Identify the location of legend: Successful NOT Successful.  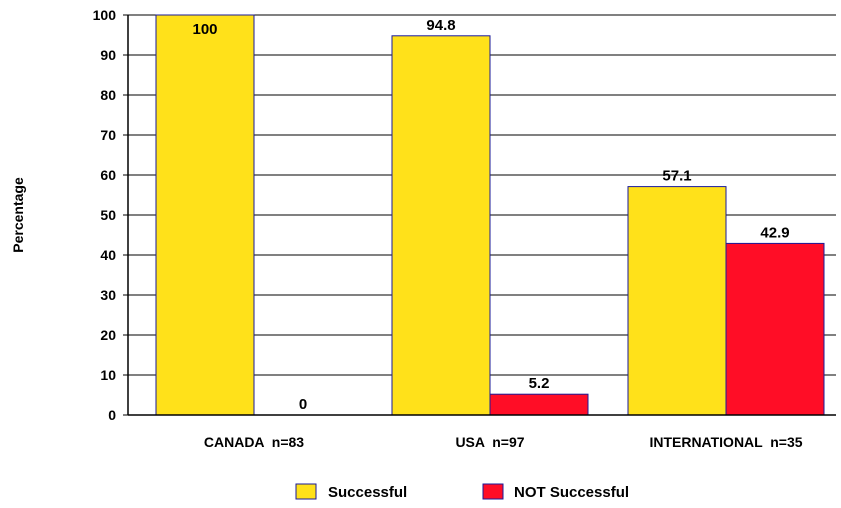
(462, 492).